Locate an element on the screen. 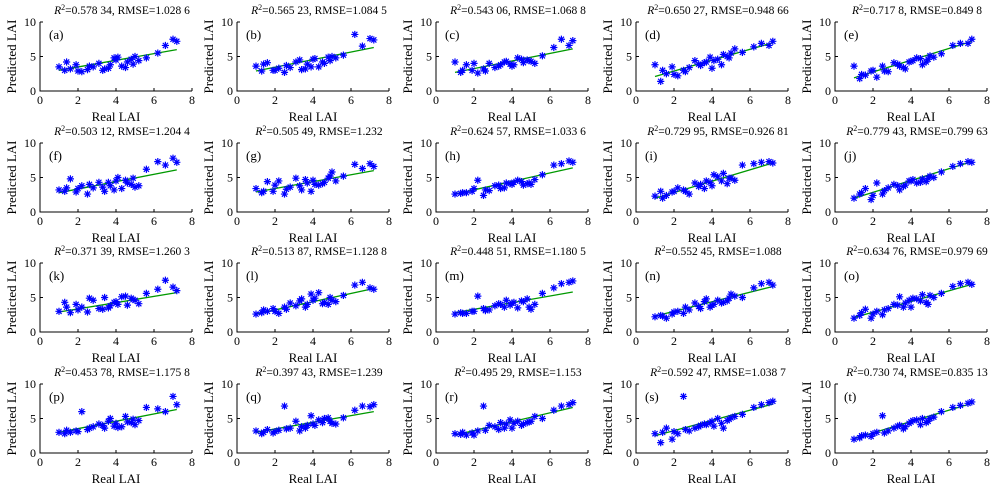 The image size is (1000, 485). panel-letter: (g) is located at coordinates (253, 155).